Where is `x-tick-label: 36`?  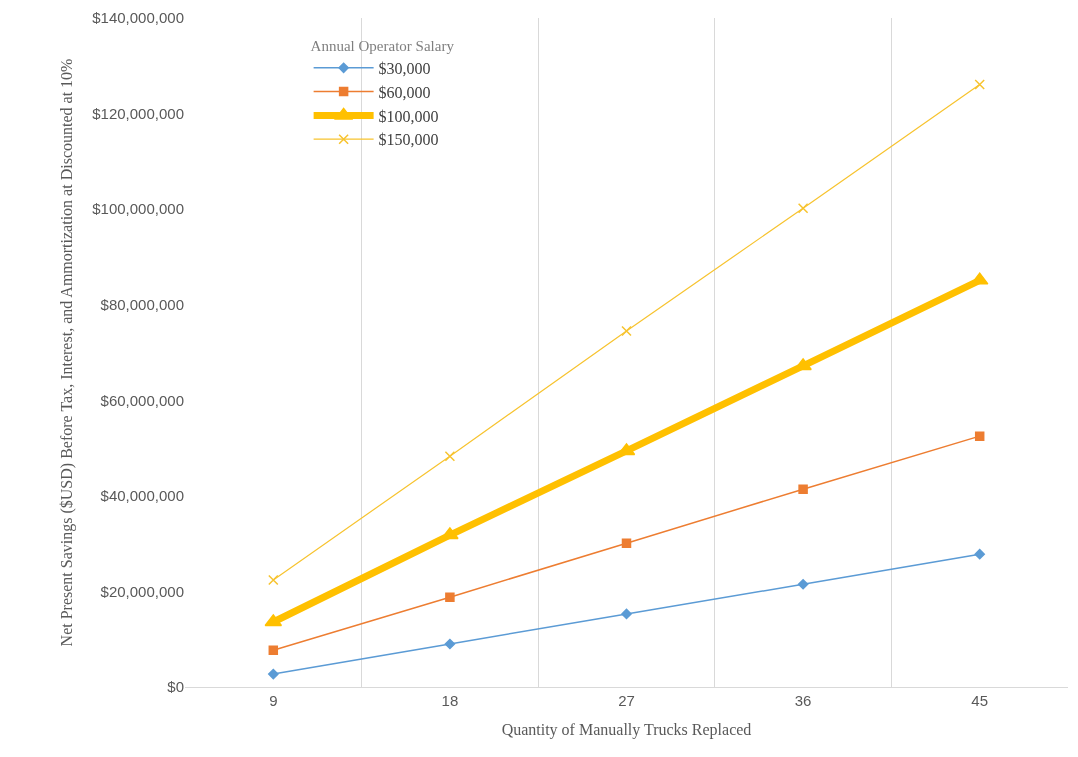 x-tick-label: 36 is located at coordinates (803, 700).